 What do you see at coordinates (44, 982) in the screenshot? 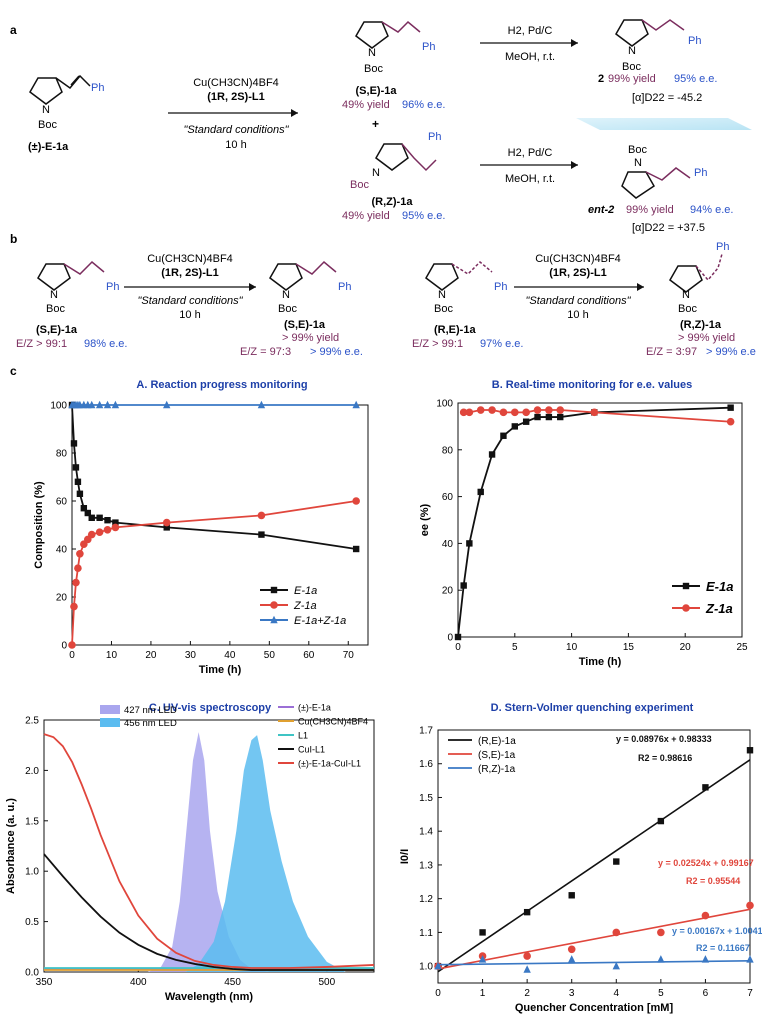
I see `x-tick-label: 350` at bounding box center [44, 982].